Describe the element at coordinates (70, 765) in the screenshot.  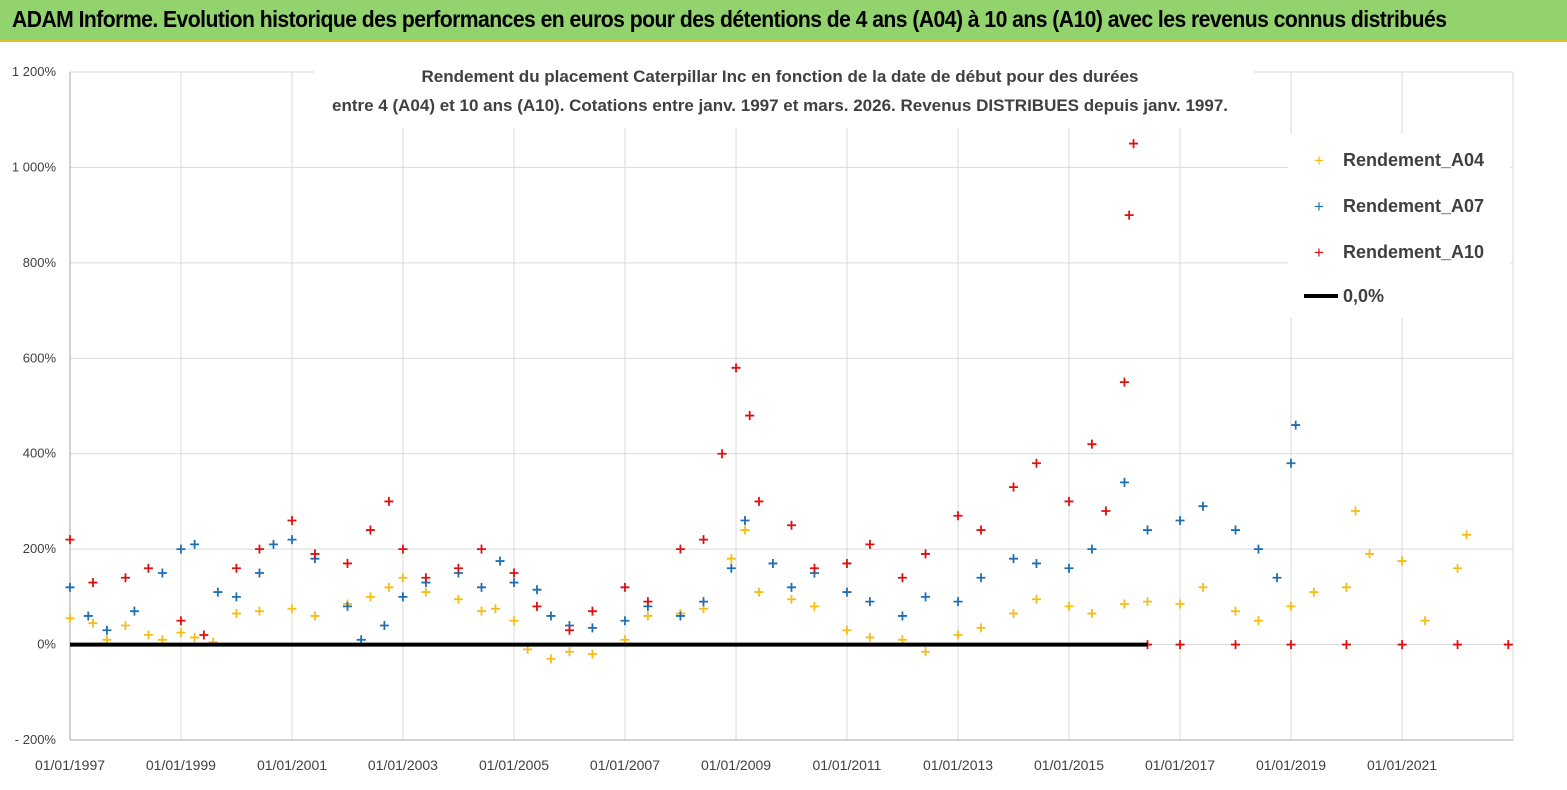
I see `x-tick-label: 01/01/1997` at that location.